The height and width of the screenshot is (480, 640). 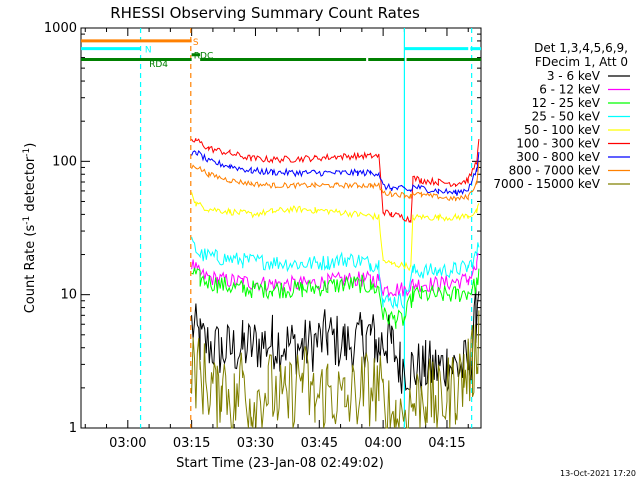 I want to click on x-tick-label-3: 03:45, so click(x=319, y=443).